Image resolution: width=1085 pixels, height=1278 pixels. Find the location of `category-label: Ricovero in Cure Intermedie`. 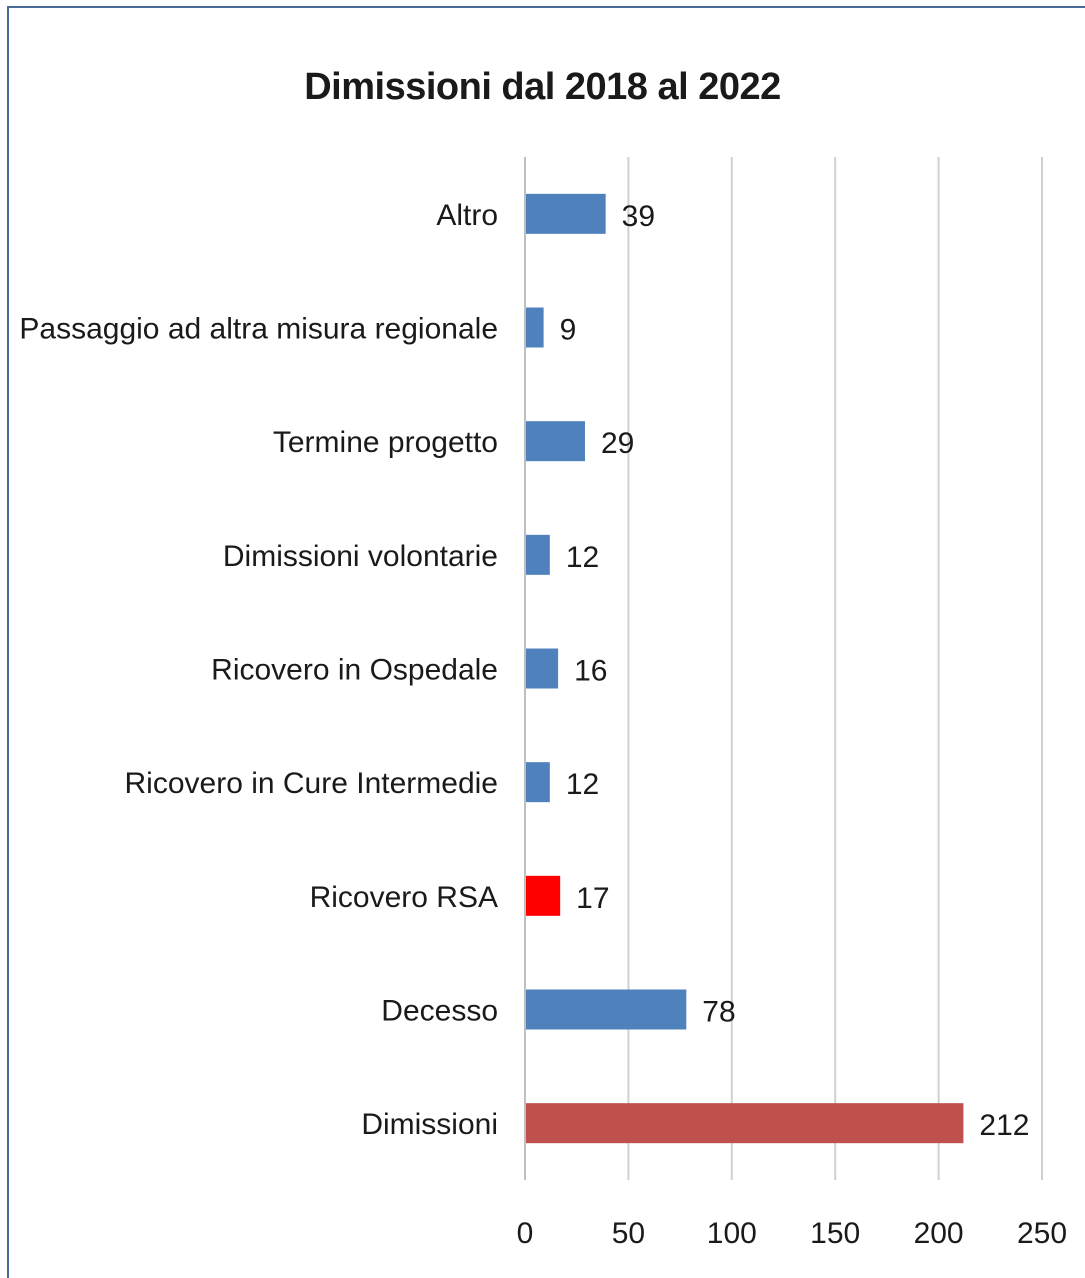

category-label: Ricovero in Cure Intermedie is located at coordinates (312, 783).